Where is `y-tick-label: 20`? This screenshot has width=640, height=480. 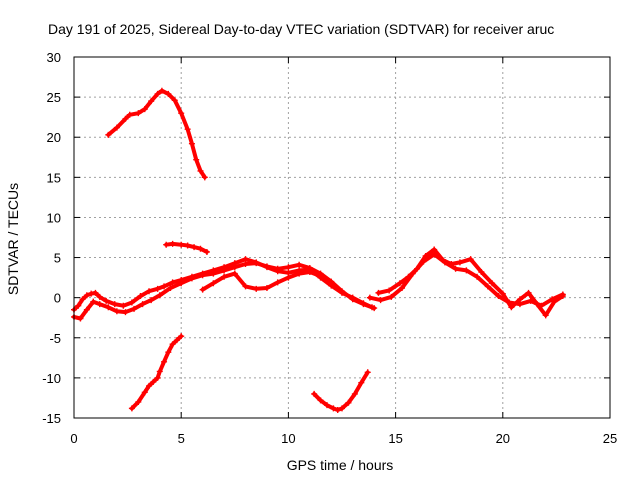
y-tick-label: 20 is located at coordinates (54, 137).